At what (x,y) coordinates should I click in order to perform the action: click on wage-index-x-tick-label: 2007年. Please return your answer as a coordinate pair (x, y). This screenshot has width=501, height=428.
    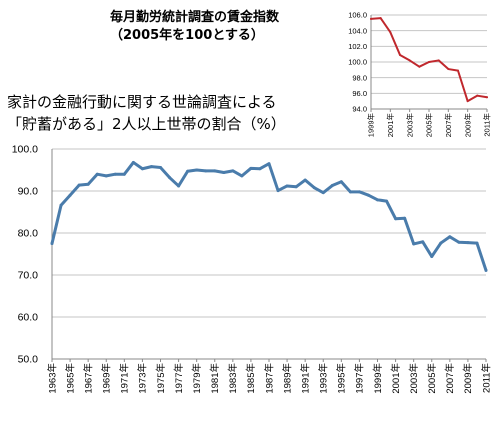
    Looking at the image, I should click on (448, 125).